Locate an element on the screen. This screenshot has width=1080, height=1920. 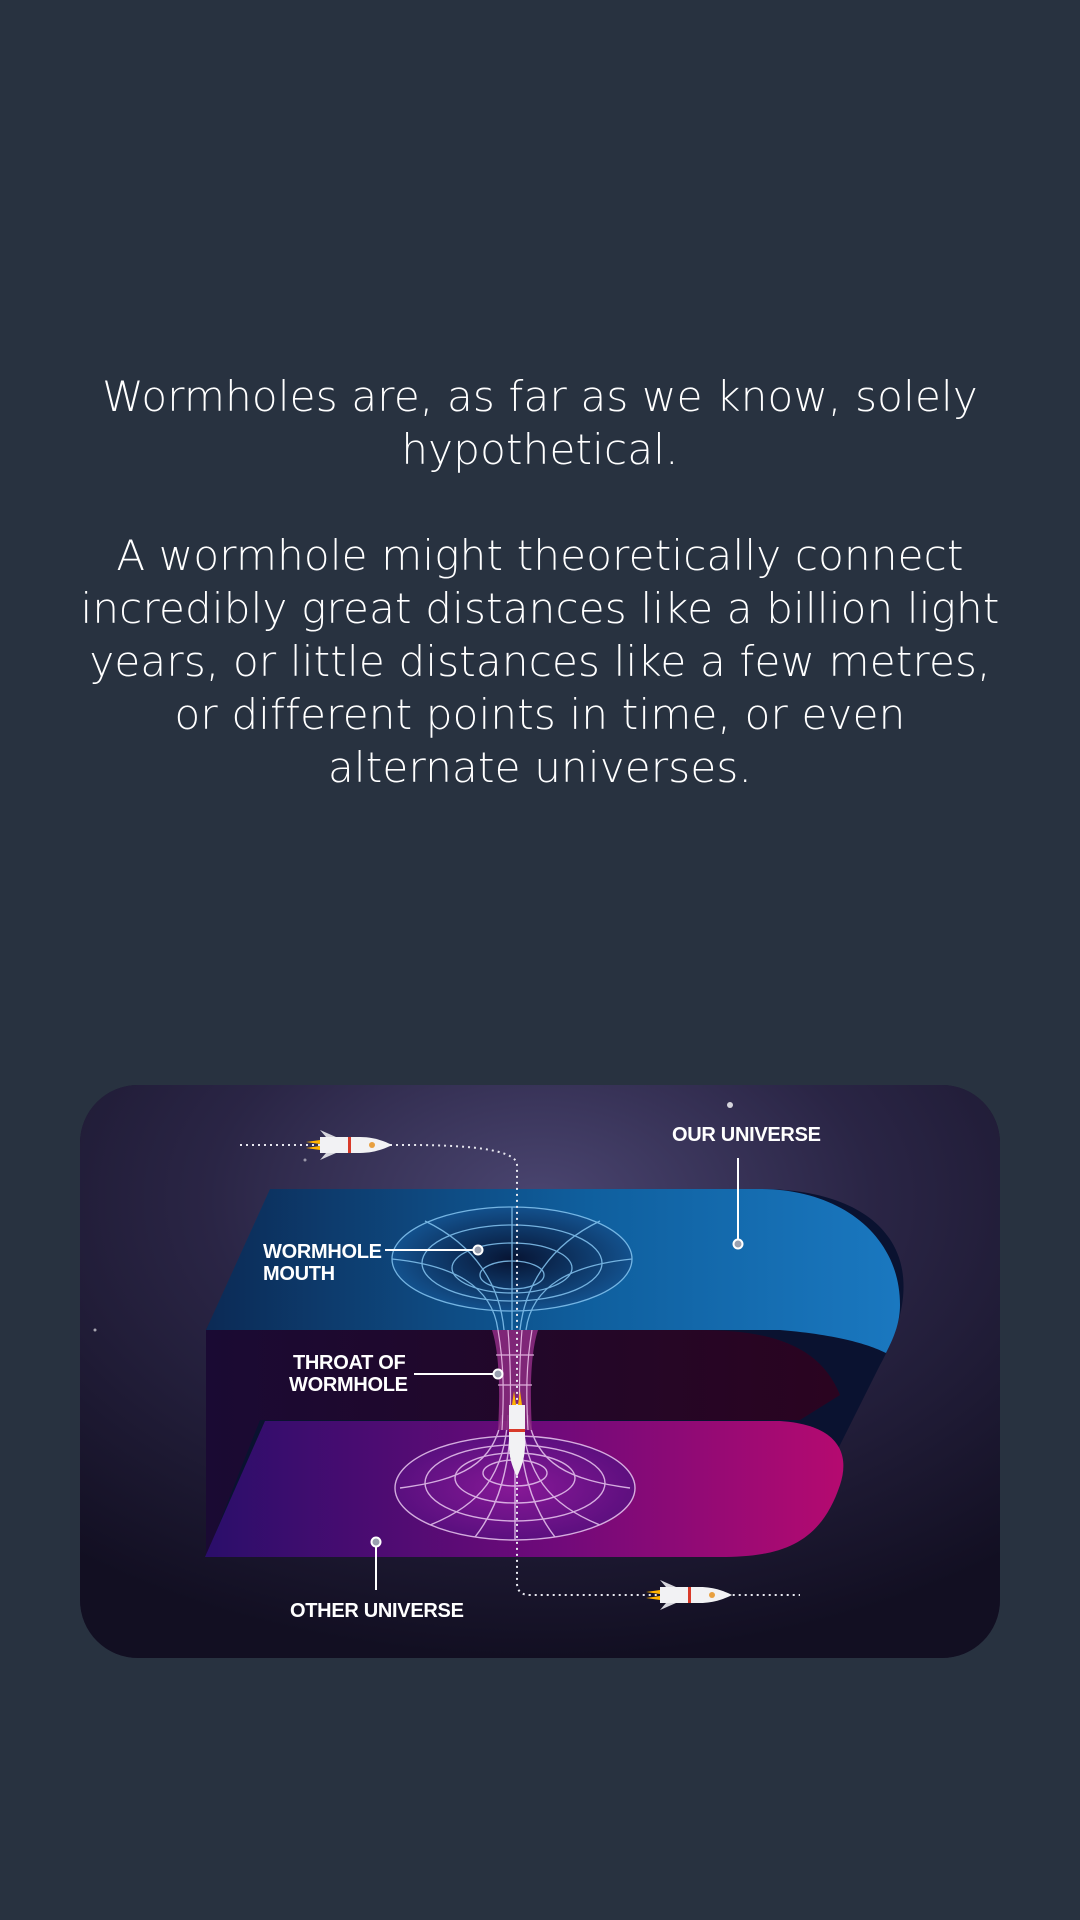
rocket-throat-icon is located at coordinates (517, 1434).